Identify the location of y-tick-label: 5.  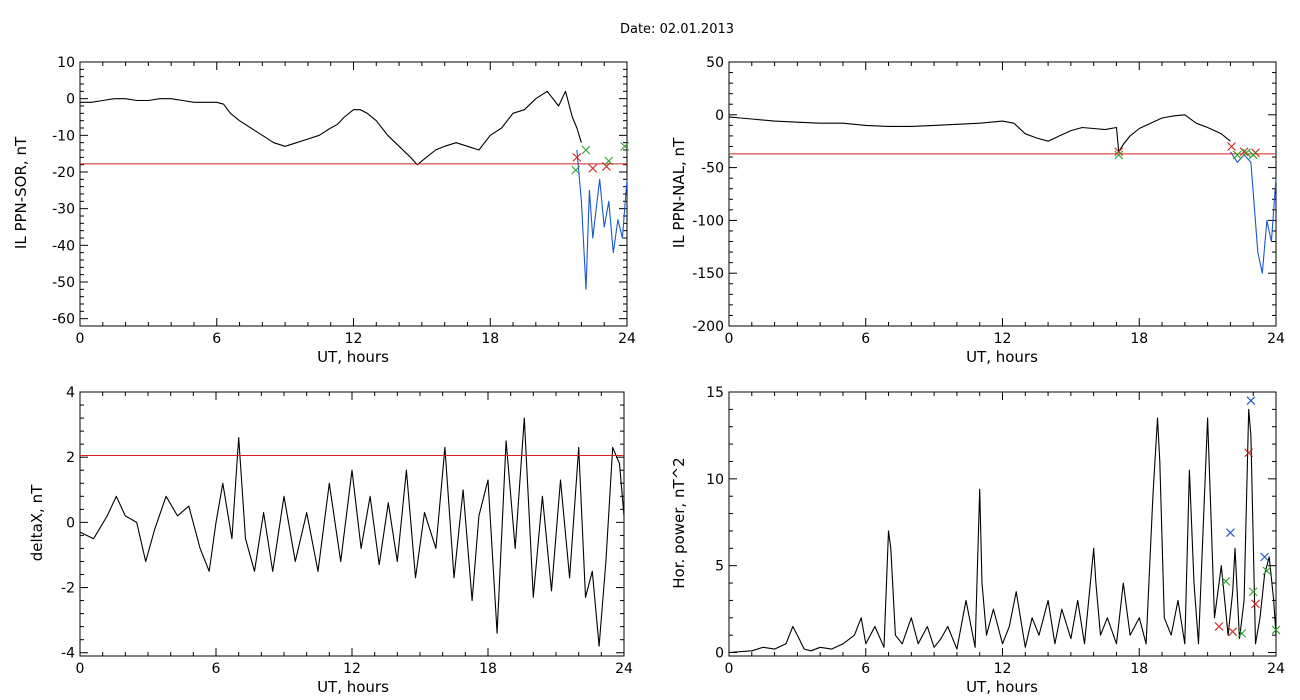
(719, 567).